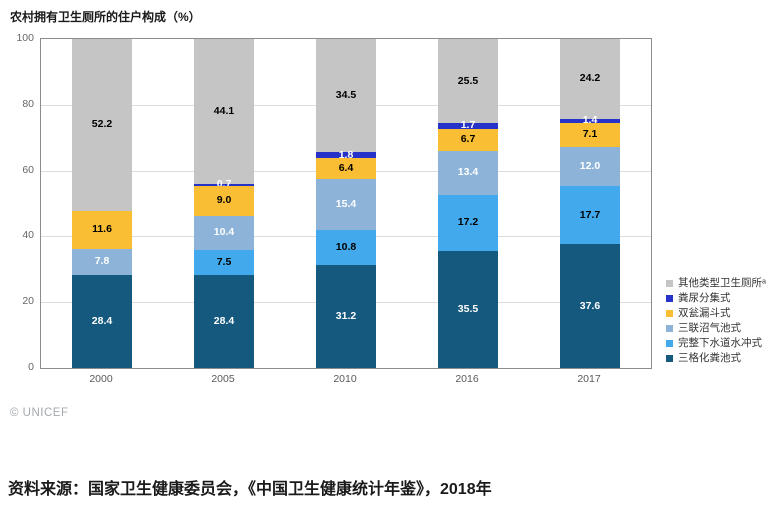 This screenshot has width=776, height=513. I want to click on segment-value-label: 1.7, so click(468, 125).